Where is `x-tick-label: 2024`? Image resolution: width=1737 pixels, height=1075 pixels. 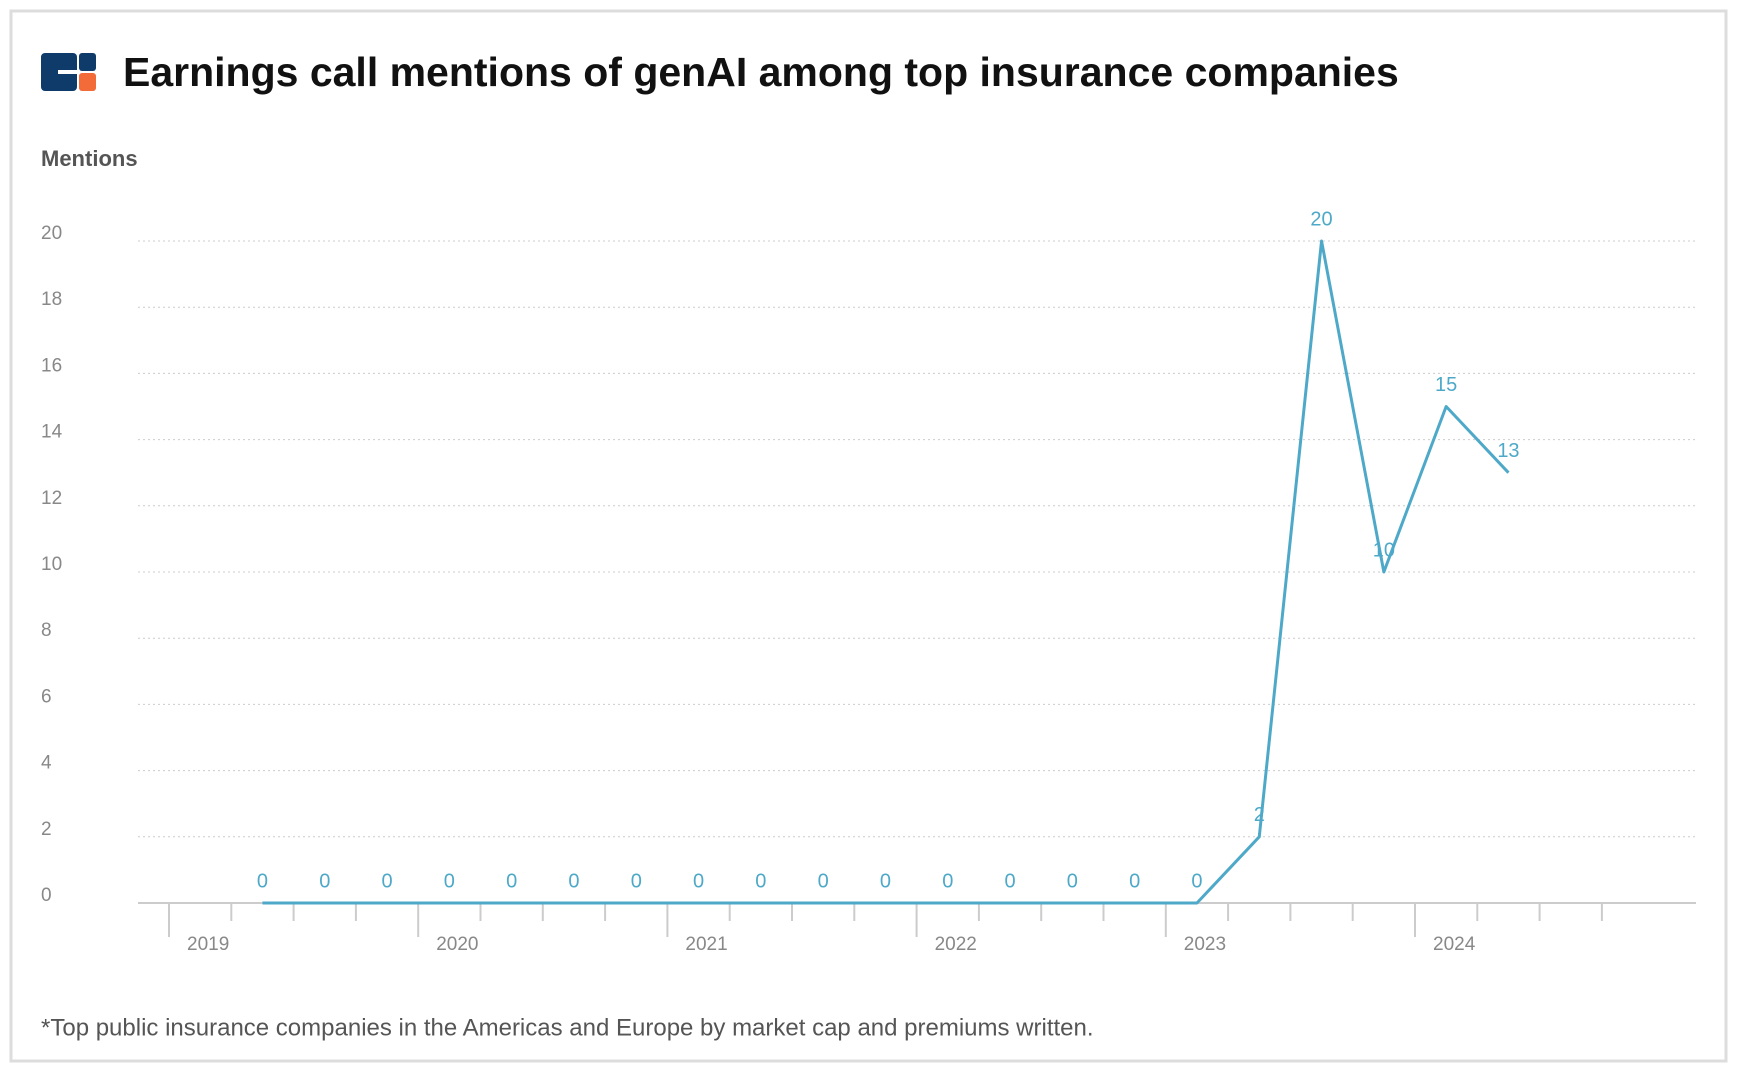 x-tick-label: 2024 is located at coordinates (1454, 944).